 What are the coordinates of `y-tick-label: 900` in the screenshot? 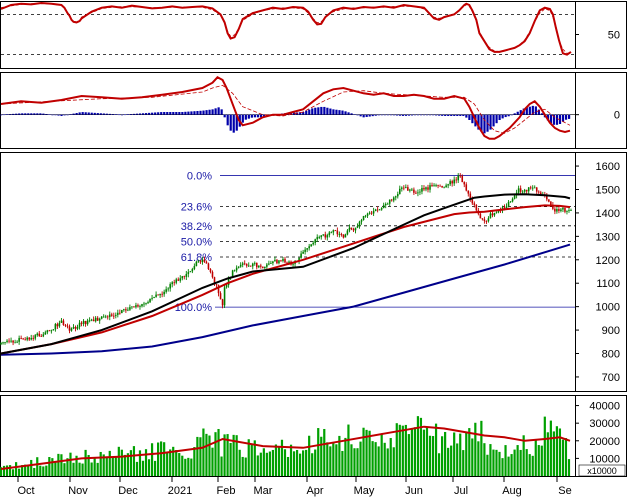 It's located at (611, 331).